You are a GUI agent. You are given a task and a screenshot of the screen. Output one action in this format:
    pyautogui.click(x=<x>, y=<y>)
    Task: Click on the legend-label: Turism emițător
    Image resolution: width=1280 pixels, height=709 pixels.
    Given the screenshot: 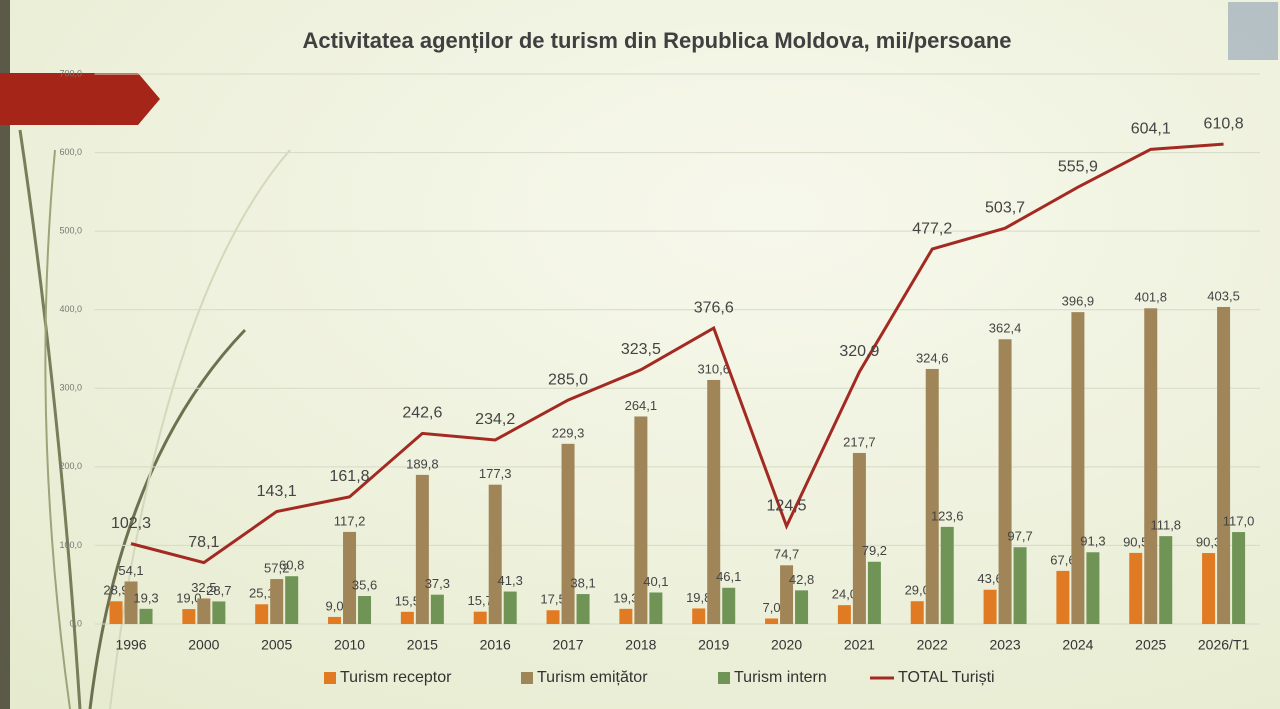 What is the action you would take?
    pyautogui.click(x=592, y=677)
    